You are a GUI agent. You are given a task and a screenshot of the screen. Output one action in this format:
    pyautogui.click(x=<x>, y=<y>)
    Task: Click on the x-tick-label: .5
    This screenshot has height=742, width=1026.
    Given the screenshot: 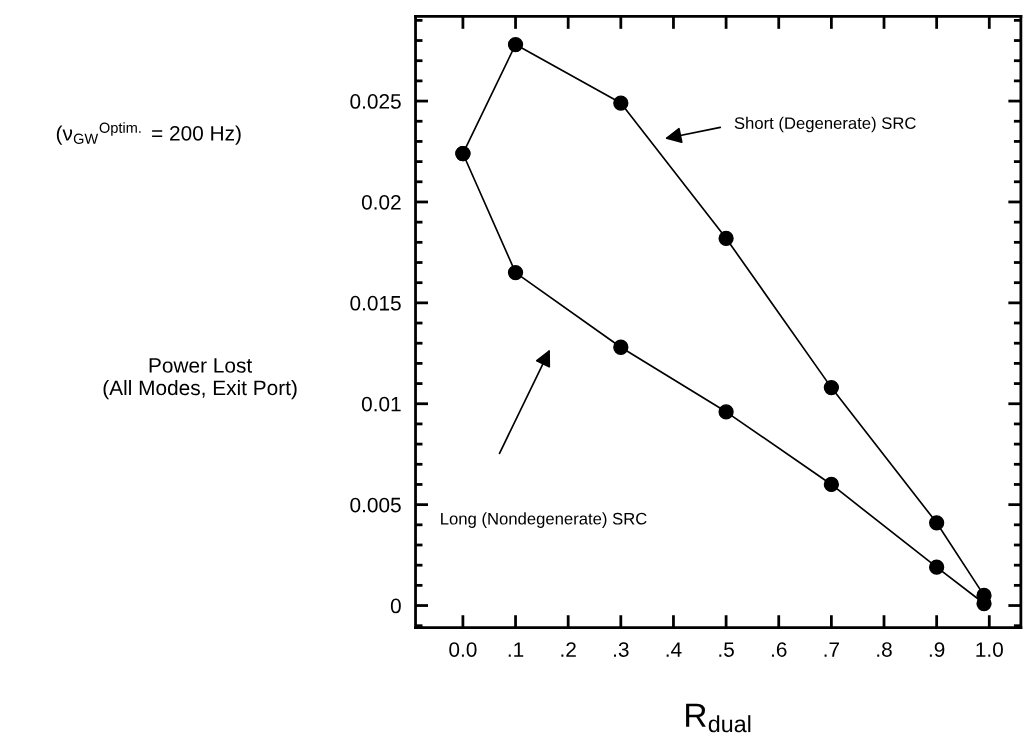 What is the action you would take?
    pyautogui.click(x=726, y=649)
    